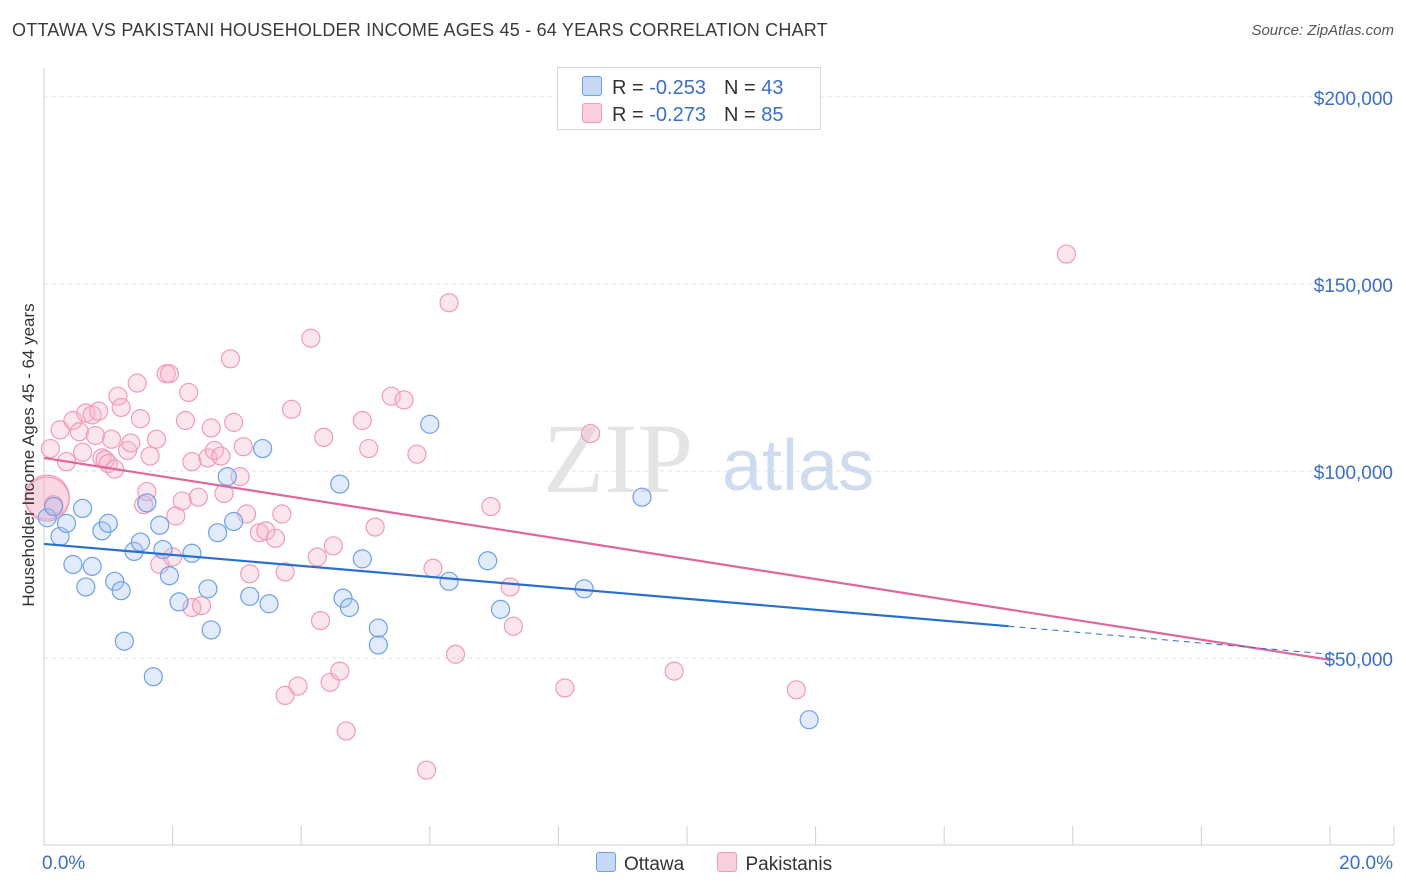 The height and width of the screenshot is (892, 1406). What do you see at coordinates (1353, 99) in the screenshot?
I see `y-tick-label: $200,000` at bounding box center [1353, 99].